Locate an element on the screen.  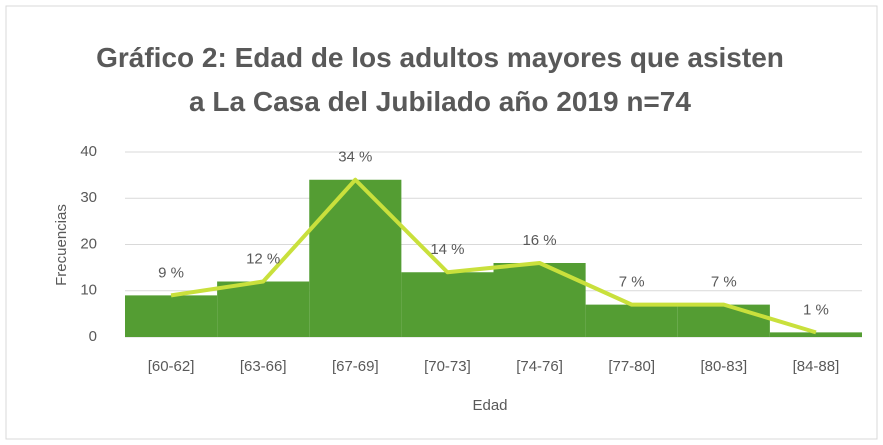
y-axis-label: Frecuencias is located at coordinates (61, 245).